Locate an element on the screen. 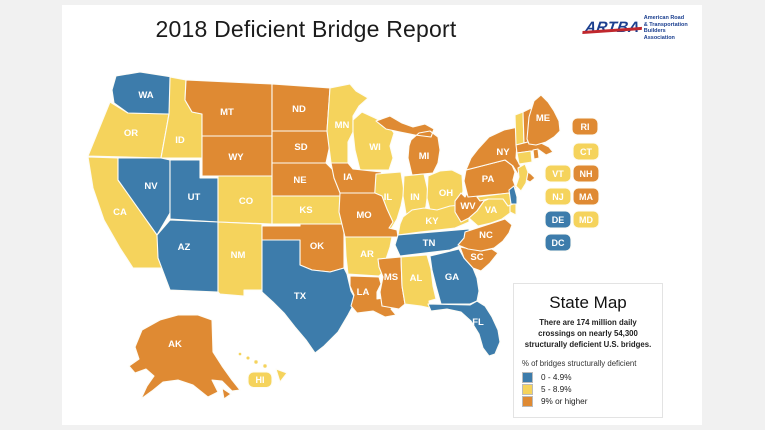 This screenshot has width=765, height=430. legend-item-mid: 5 - 8.9% is located at coordinates (592, 389).